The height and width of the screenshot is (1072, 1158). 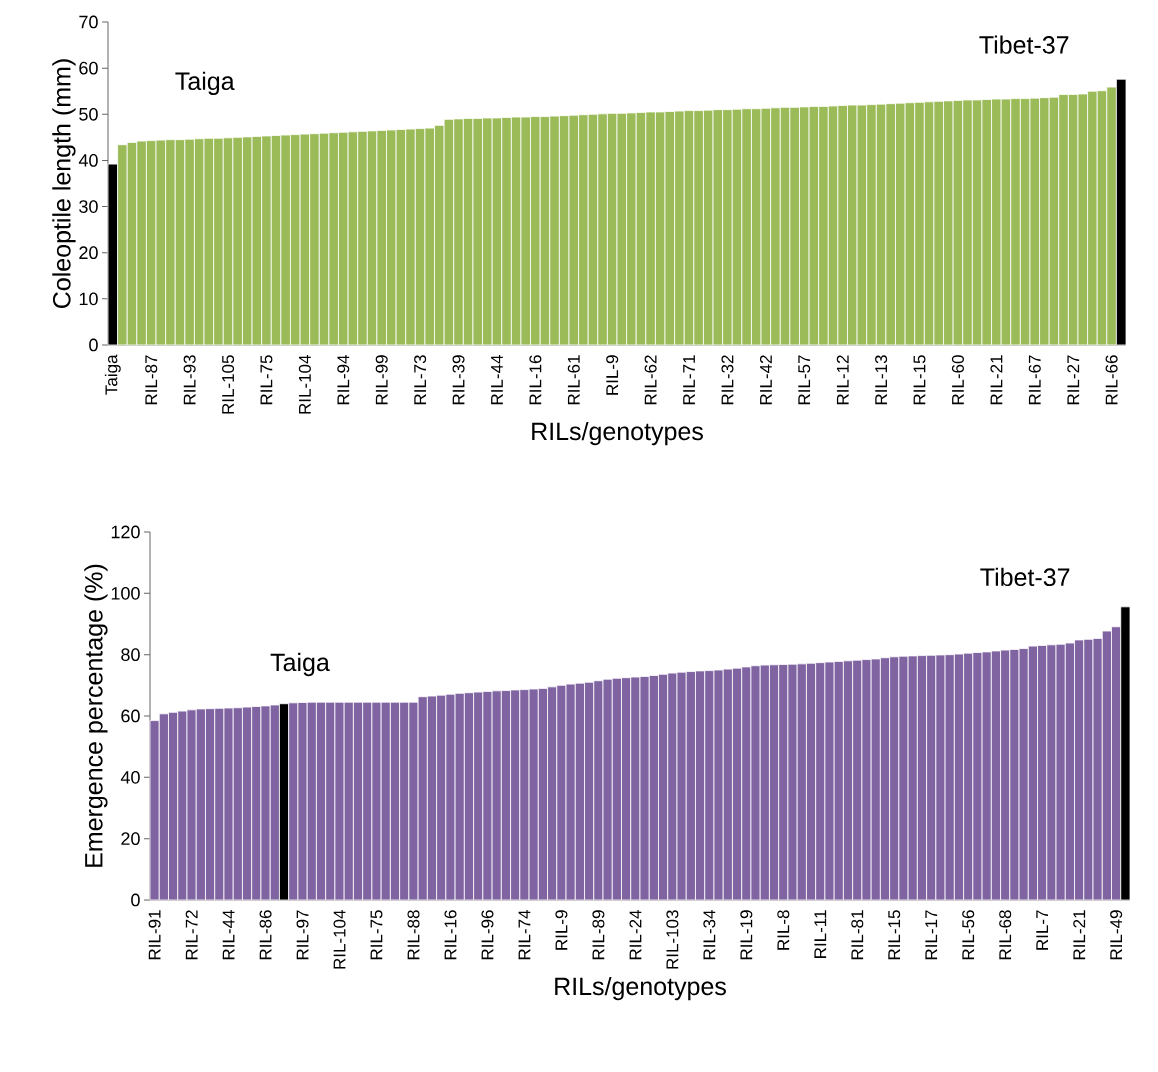 What do you see at coordinates (125, 593) in the screenshot?
I see `y-tick-label: 100` at bounding box center [125, 593].